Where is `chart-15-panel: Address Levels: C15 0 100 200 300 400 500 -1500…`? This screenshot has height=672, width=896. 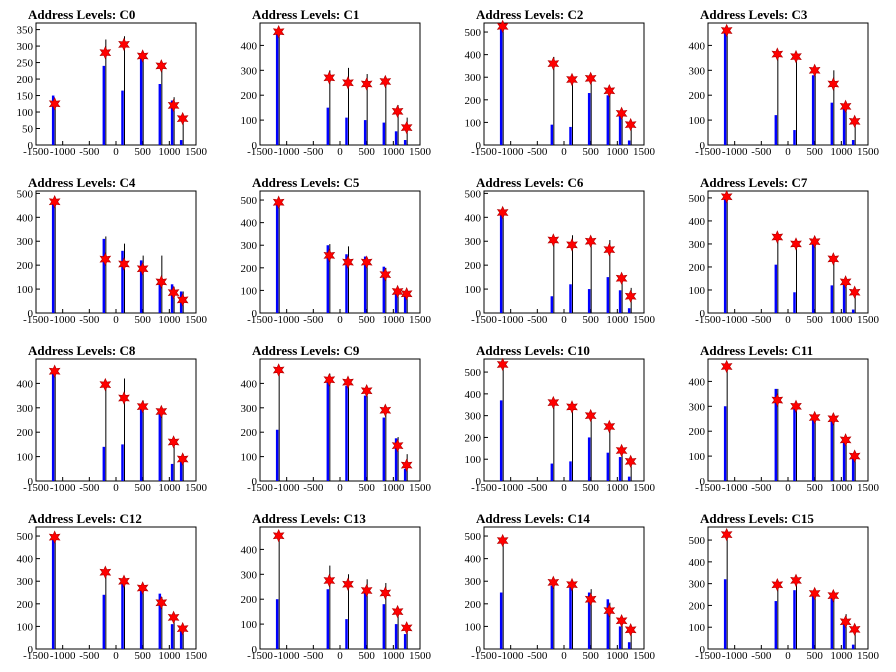 chart-15-panel: Address Levels: C15 0 100 200 300 400 500 -1500… is located at coordinates (784, 586).